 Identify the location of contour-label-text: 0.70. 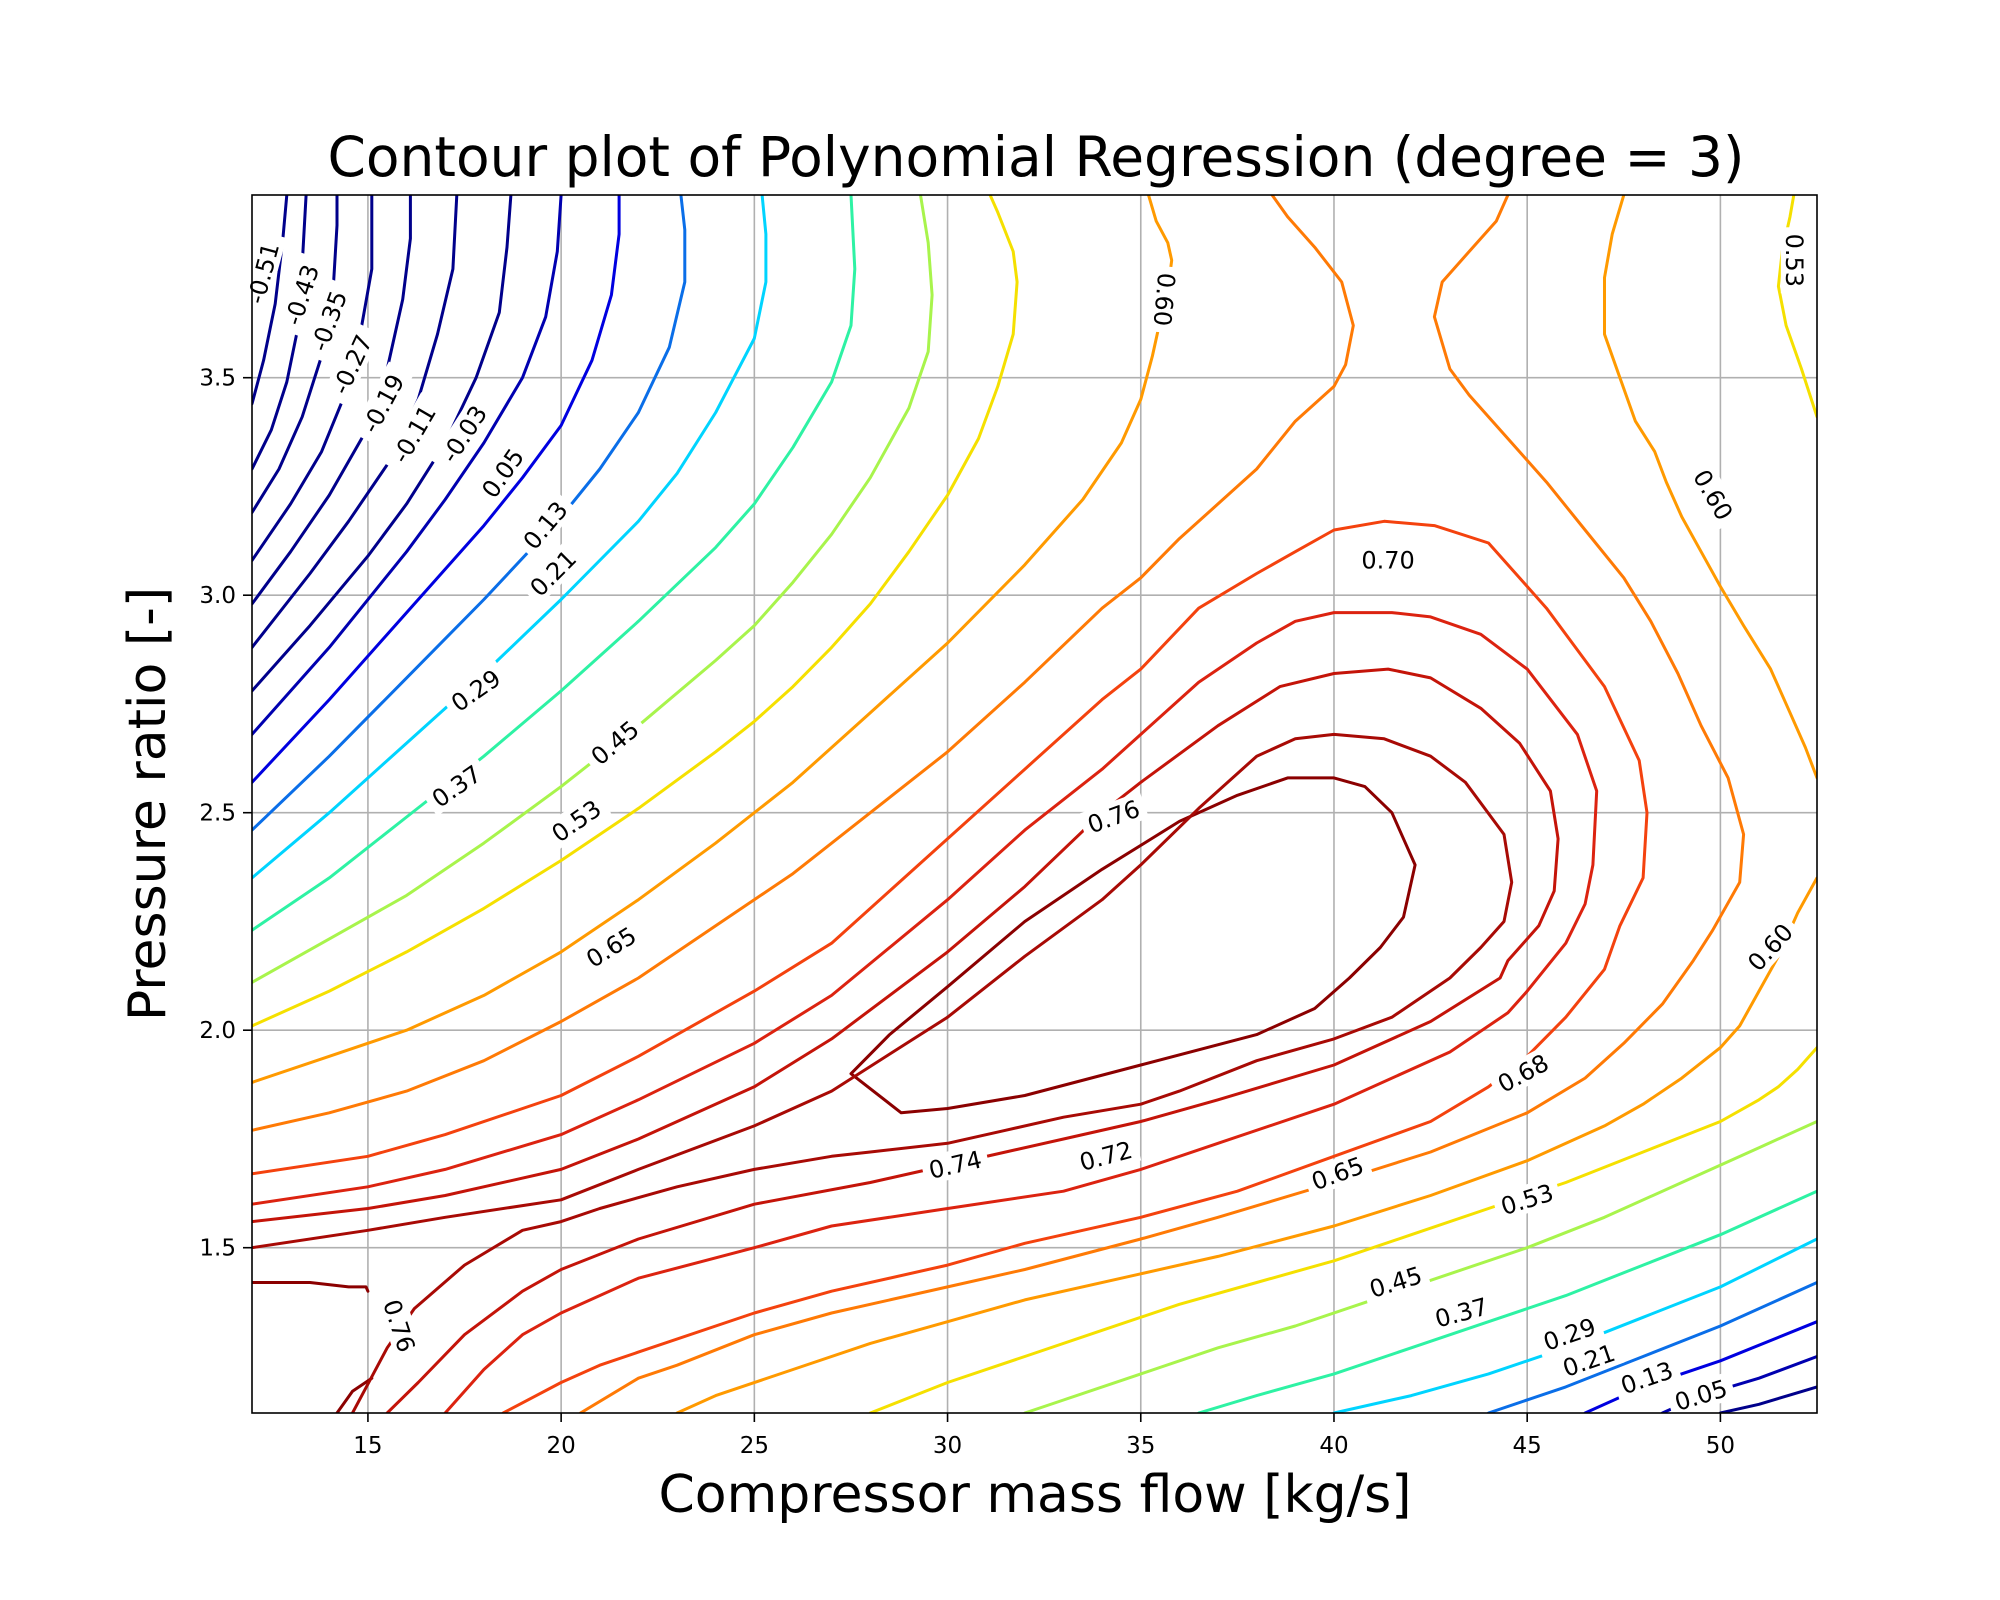
(1387, 560).